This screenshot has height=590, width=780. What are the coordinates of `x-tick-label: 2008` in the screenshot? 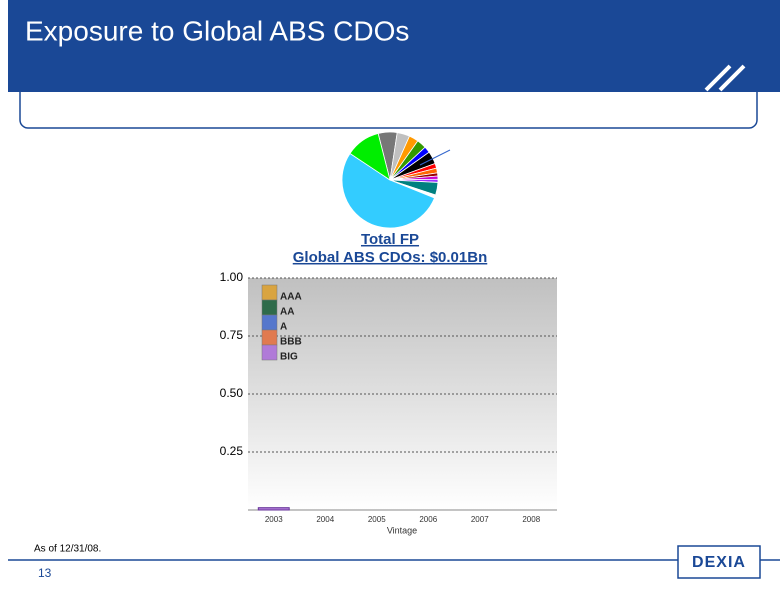 It's located at (531, 519).